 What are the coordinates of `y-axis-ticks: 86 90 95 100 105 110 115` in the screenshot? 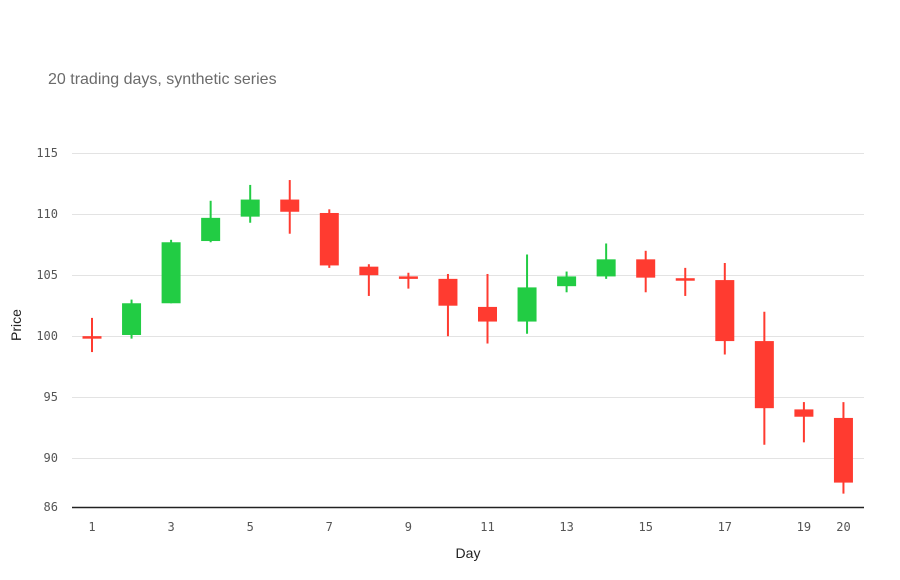 It's located at (47, 330).